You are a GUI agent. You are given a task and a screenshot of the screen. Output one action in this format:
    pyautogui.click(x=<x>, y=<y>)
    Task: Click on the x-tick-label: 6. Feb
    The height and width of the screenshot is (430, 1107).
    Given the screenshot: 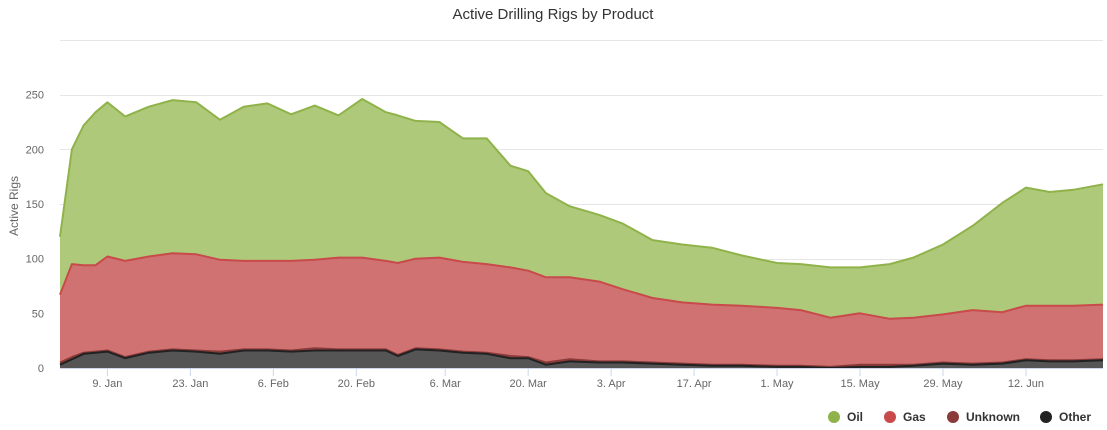 What is the action you would take?
    pyautogui.click(x=273, y=384)
    